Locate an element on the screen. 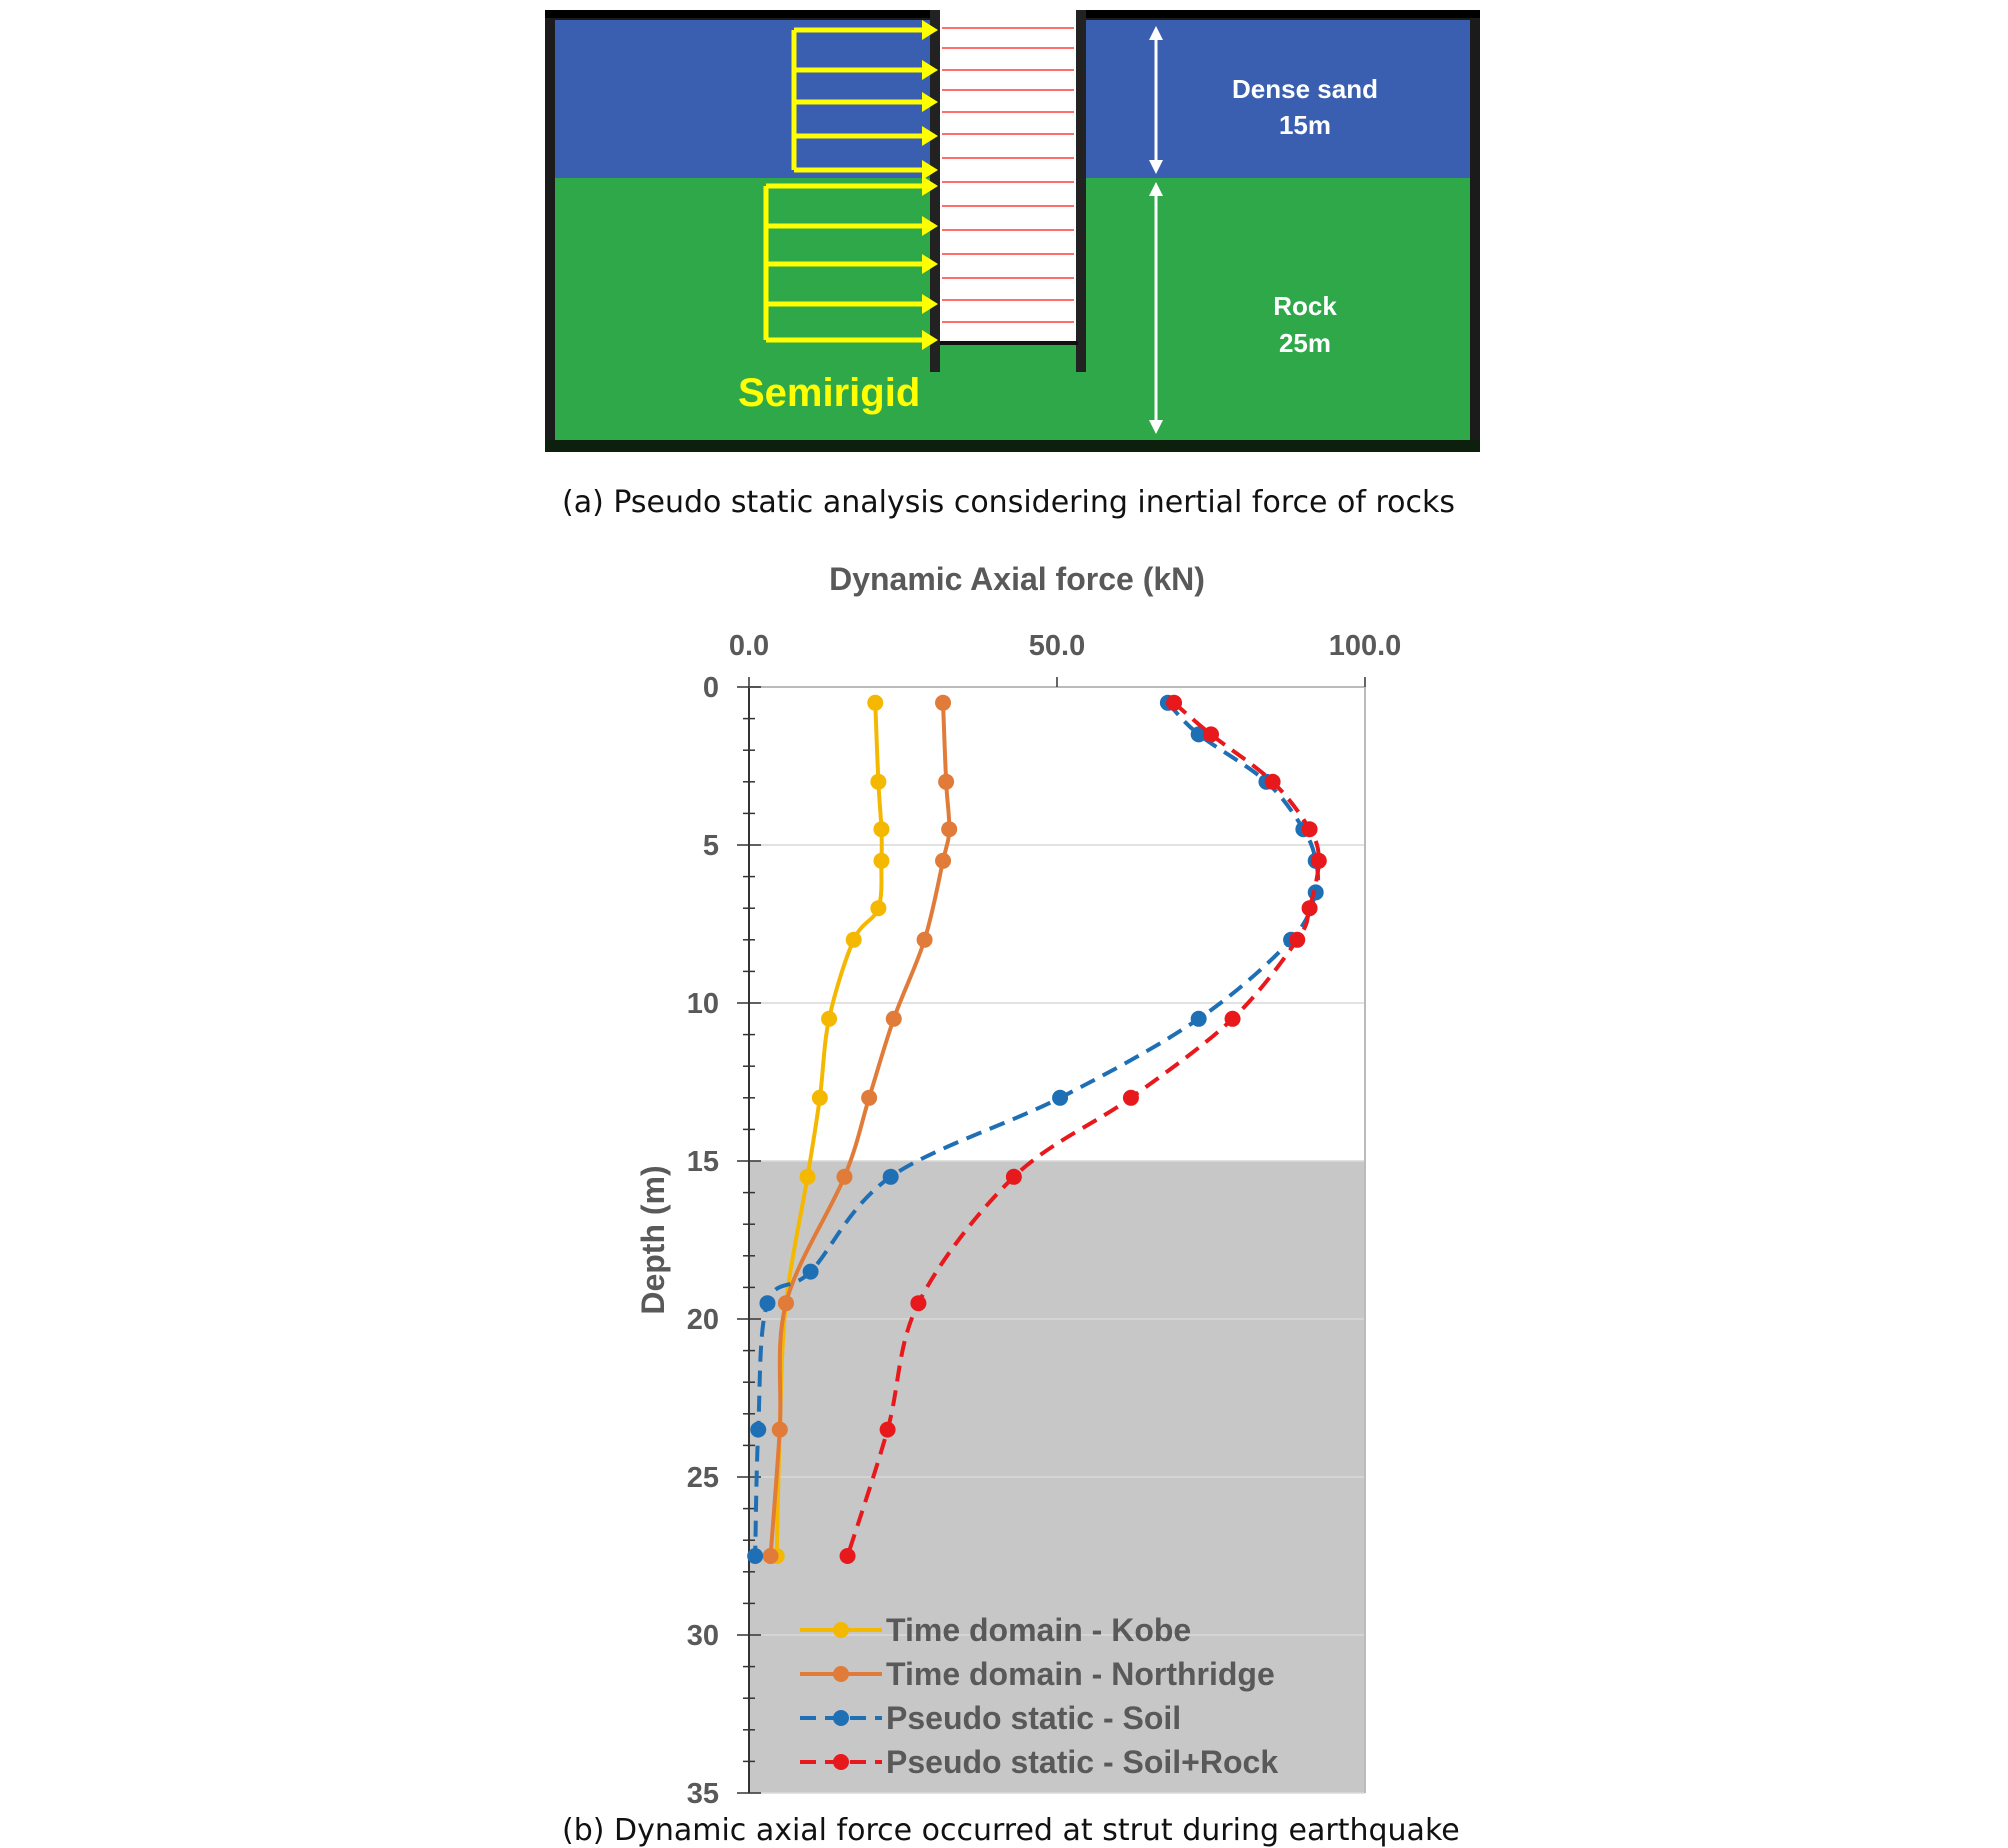 This screenshot has width=2008, height=1848. x-tick-label-0.0: 0.0 is located at coordinates (749, 646).